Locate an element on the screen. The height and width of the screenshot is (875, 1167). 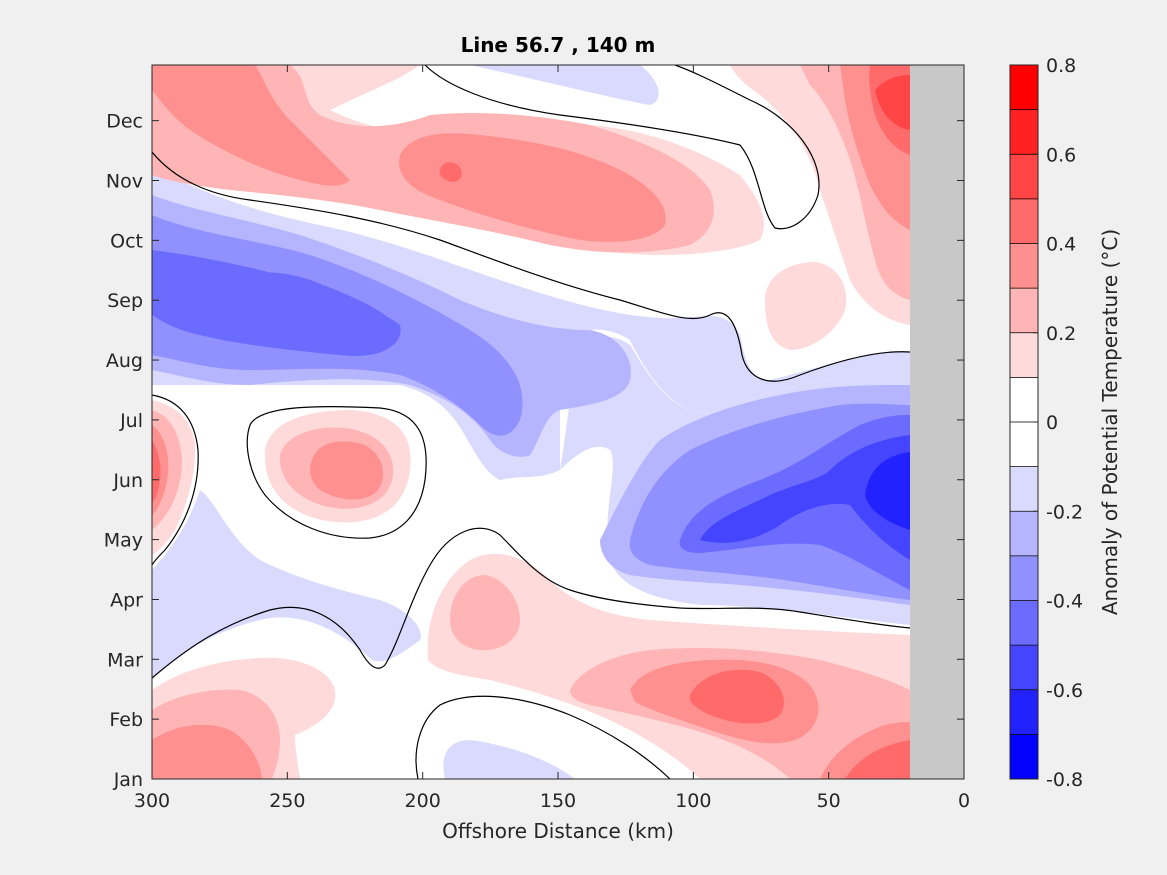
warm-region-dec-right-core2 is located at coordinates (892, 102).